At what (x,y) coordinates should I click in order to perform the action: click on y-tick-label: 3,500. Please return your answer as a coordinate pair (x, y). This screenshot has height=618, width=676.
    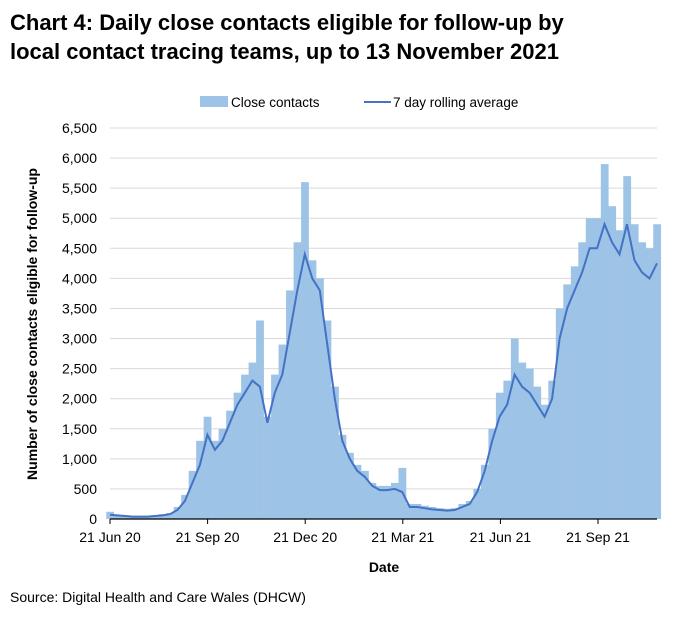
    Looking at the image, I should click on (79, 308).